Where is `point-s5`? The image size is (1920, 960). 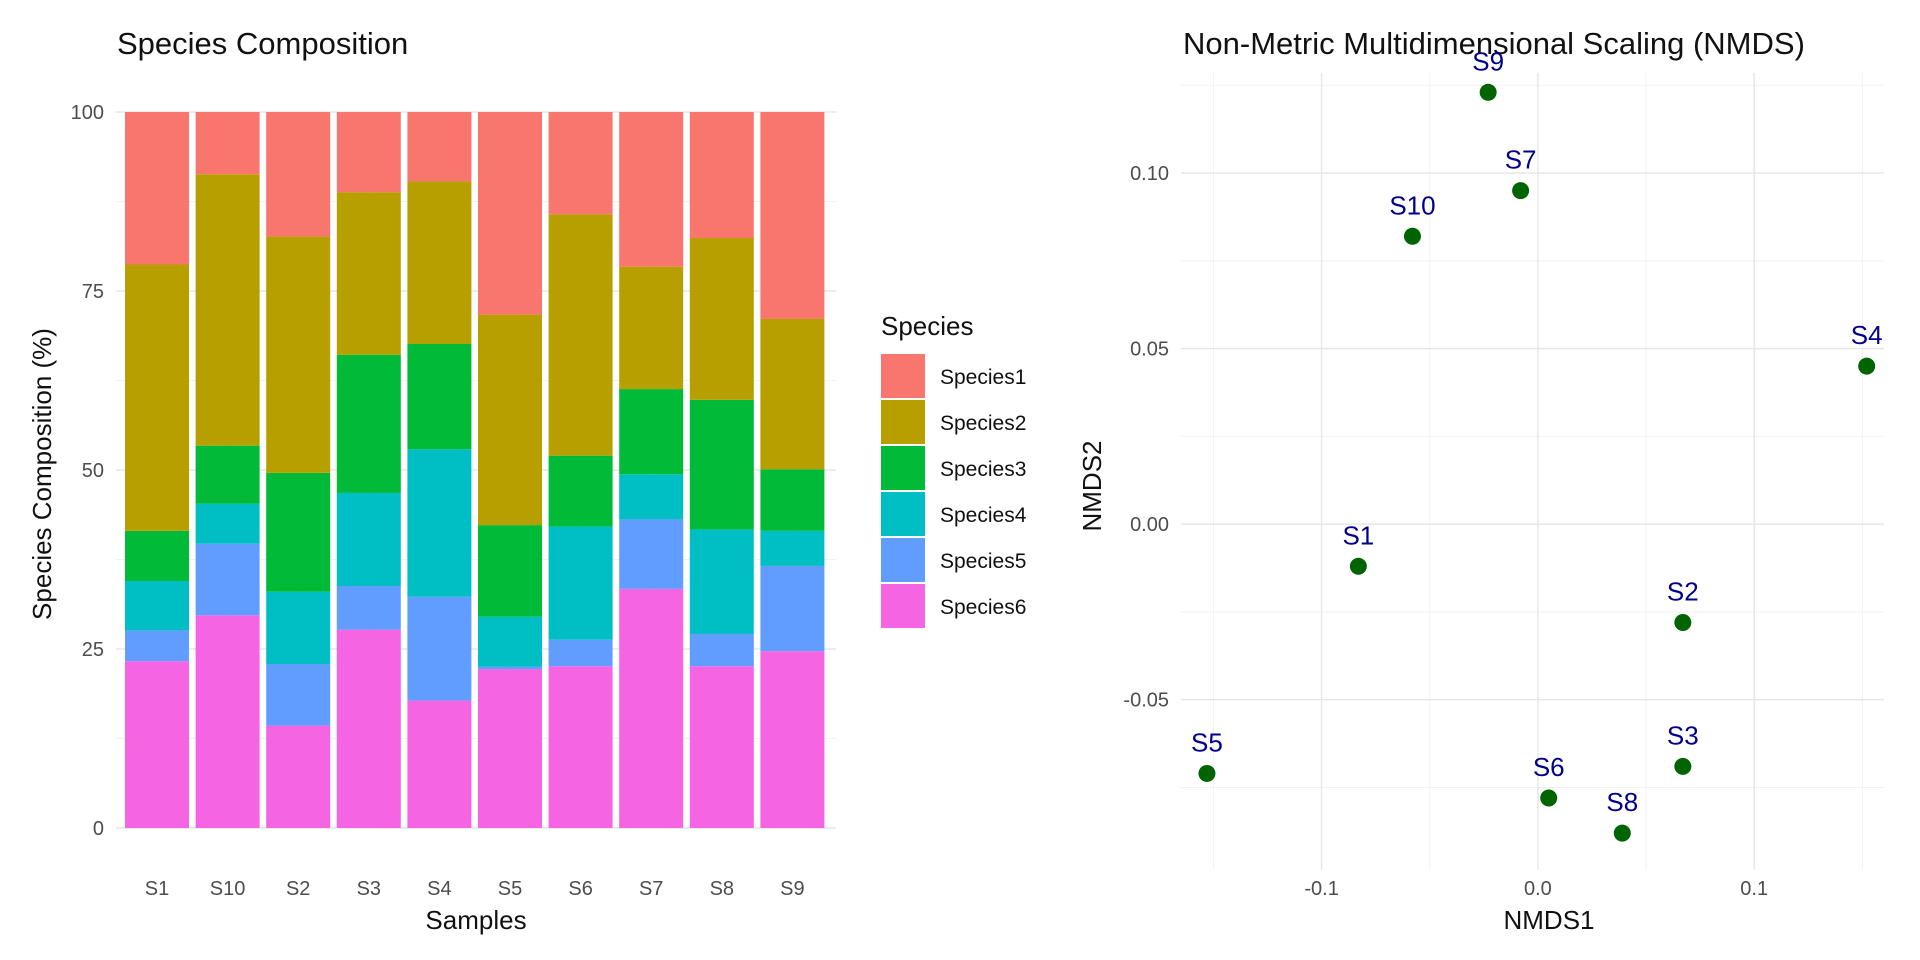
point-s5 is located at coordinates (1207, 773).